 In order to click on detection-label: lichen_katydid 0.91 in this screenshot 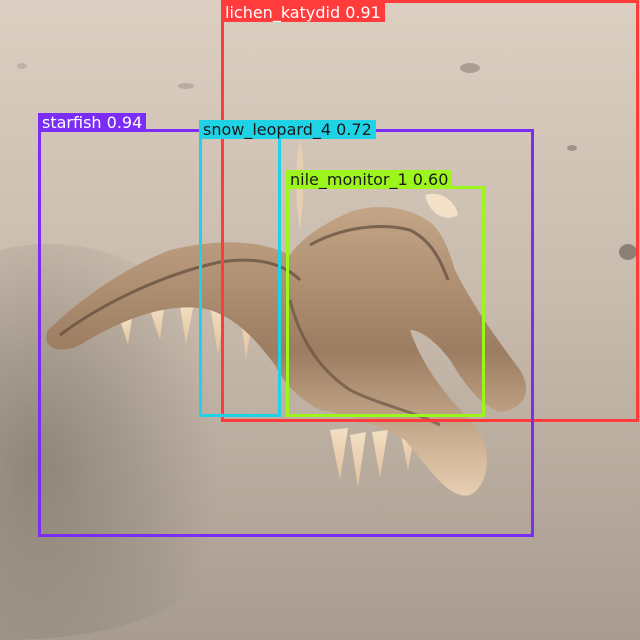, I will do `click(303, 12)`.